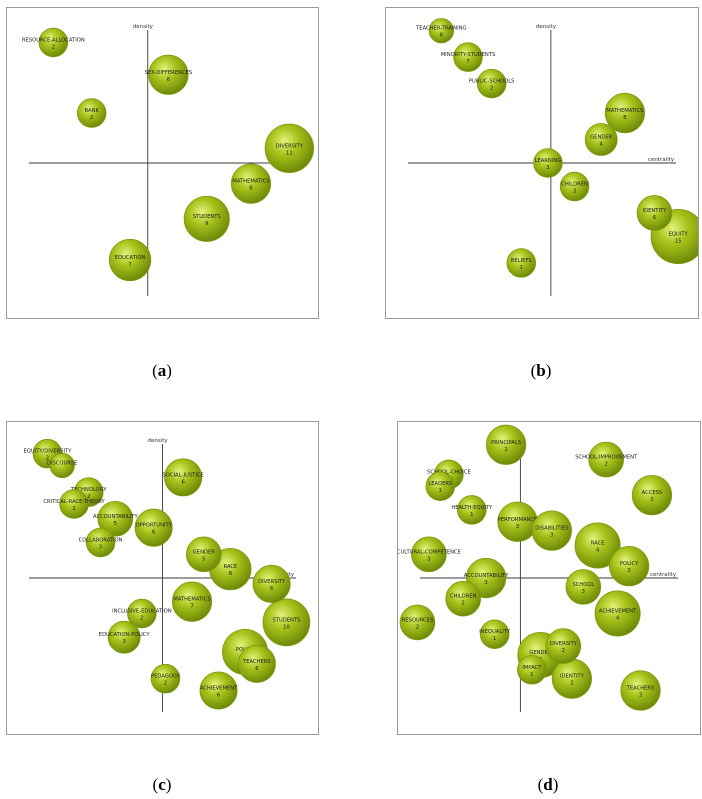 This screenshot has height=799, width=702. Describe the element at coordinates (624, 111) in the screenshot. I see `bubble-label: MATHEMATICS` at that location.